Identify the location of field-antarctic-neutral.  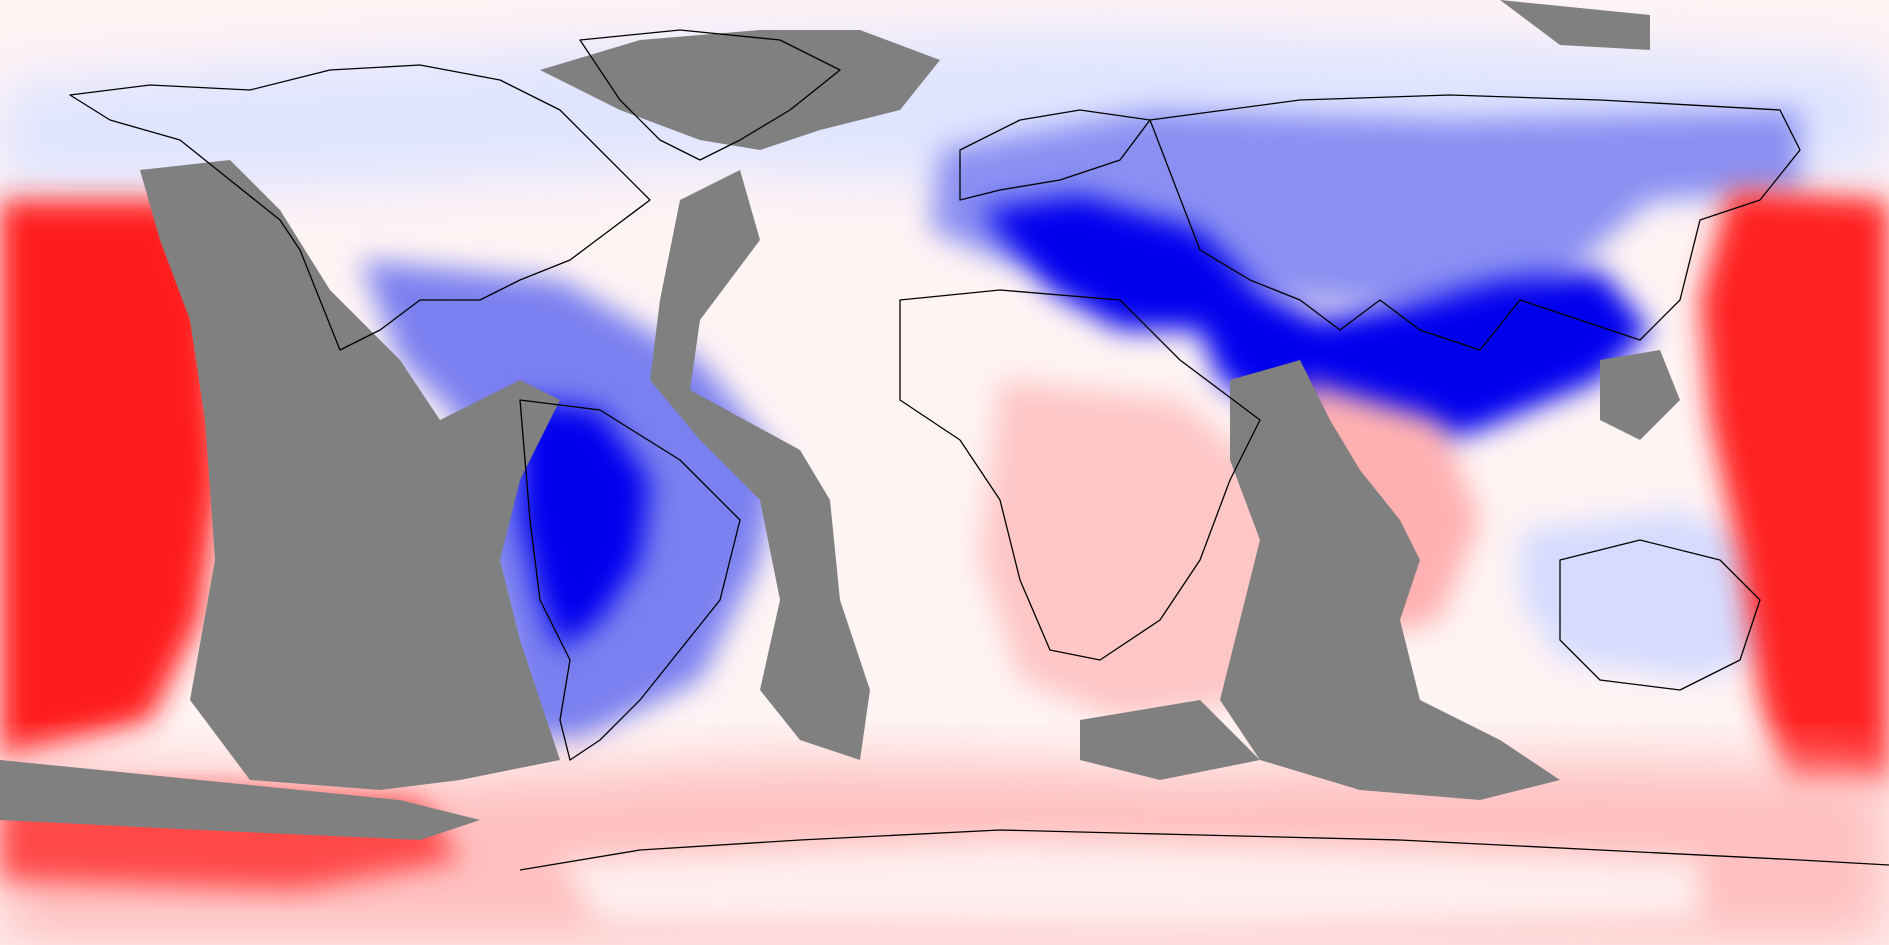
(1130, 885).